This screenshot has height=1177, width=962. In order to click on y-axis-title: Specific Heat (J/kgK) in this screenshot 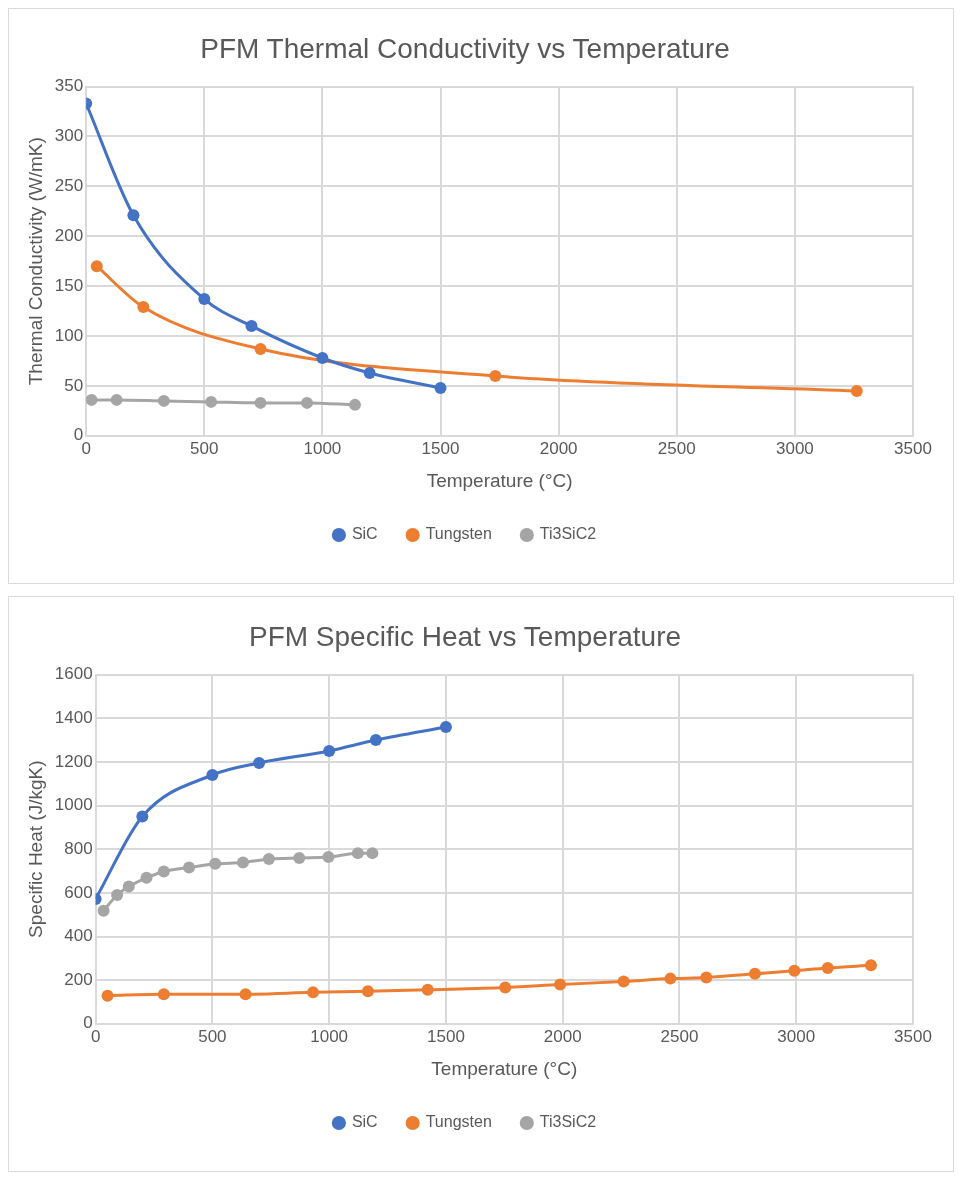, I will do `click(35, 849)`.